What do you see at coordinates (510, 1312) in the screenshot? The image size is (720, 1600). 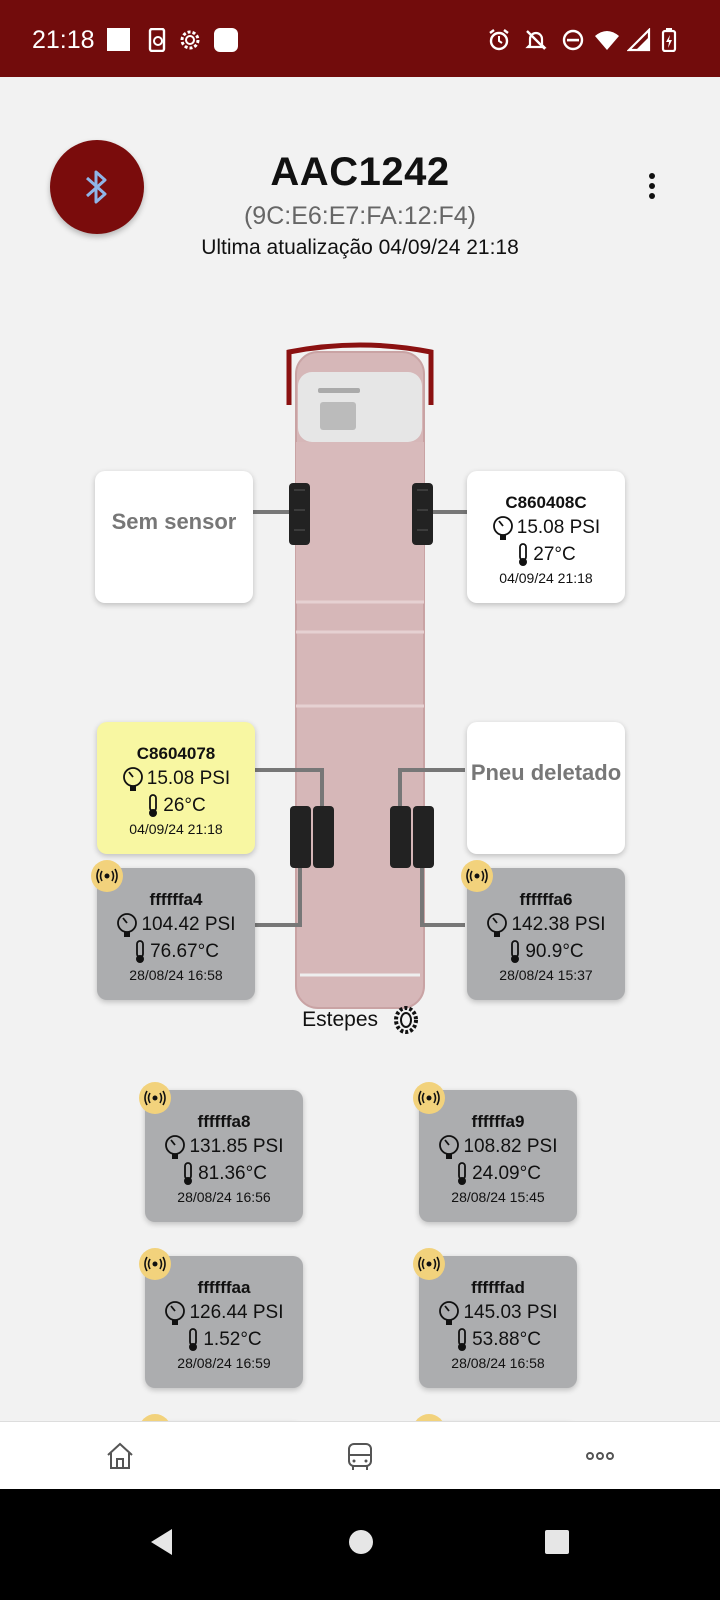 I see `pressure-value: 145.03 PSI` at bounding box center [510, 1312].